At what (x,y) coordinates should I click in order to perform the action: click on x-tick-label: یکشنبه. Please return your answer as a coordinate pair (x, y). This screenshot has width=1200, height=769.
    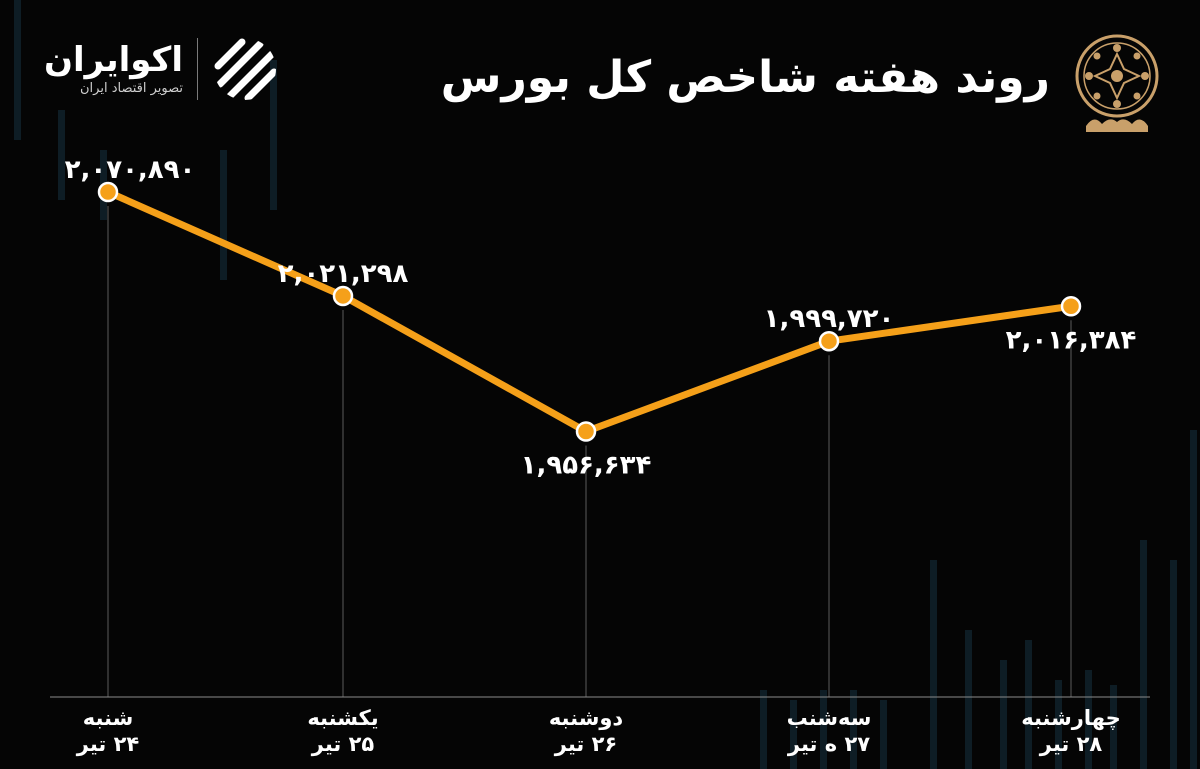
    Looking at the image, I should click on (342, 718).